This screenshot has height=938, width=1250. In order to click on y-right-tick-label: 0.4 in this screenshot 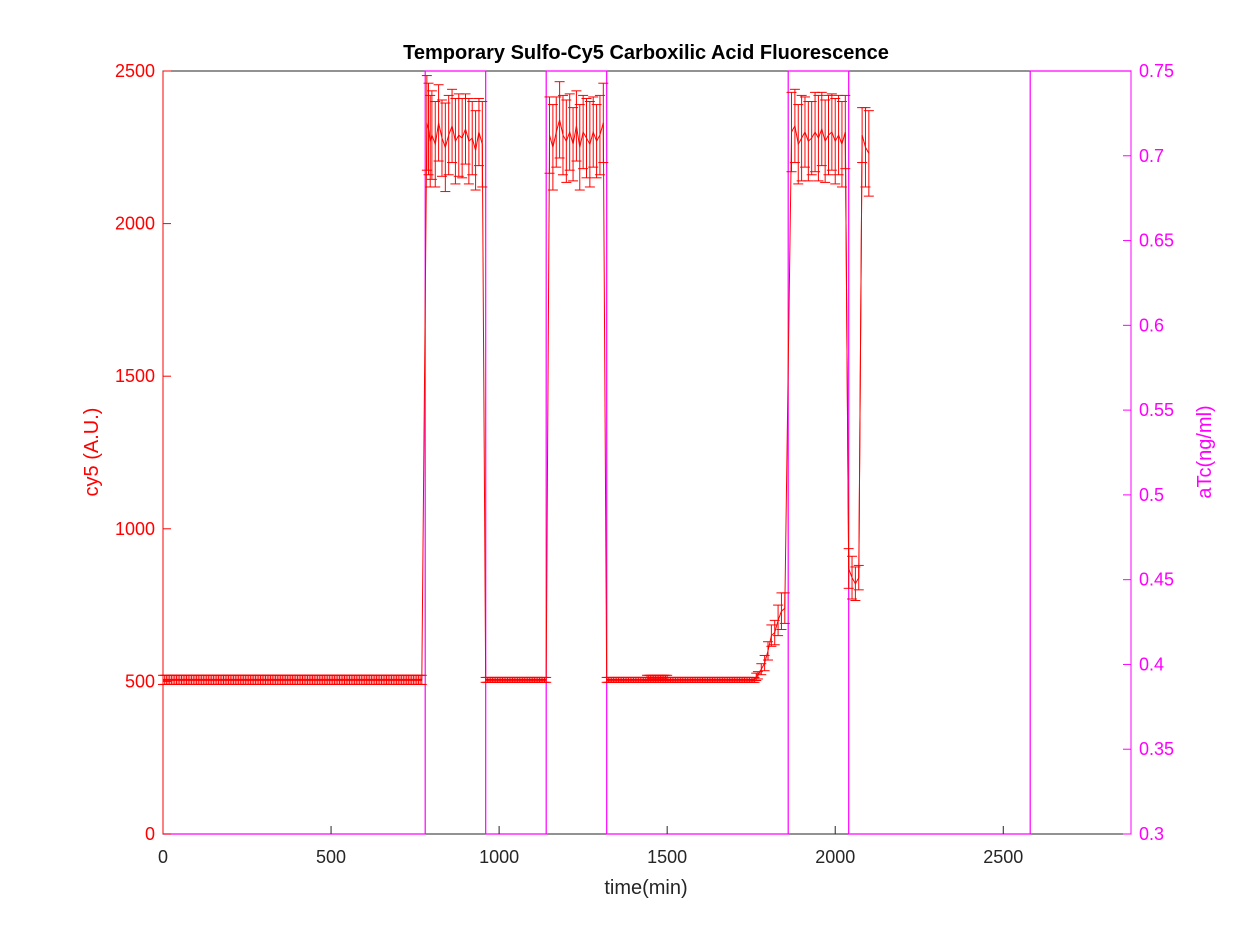, I will do `click(1151, 664)`.